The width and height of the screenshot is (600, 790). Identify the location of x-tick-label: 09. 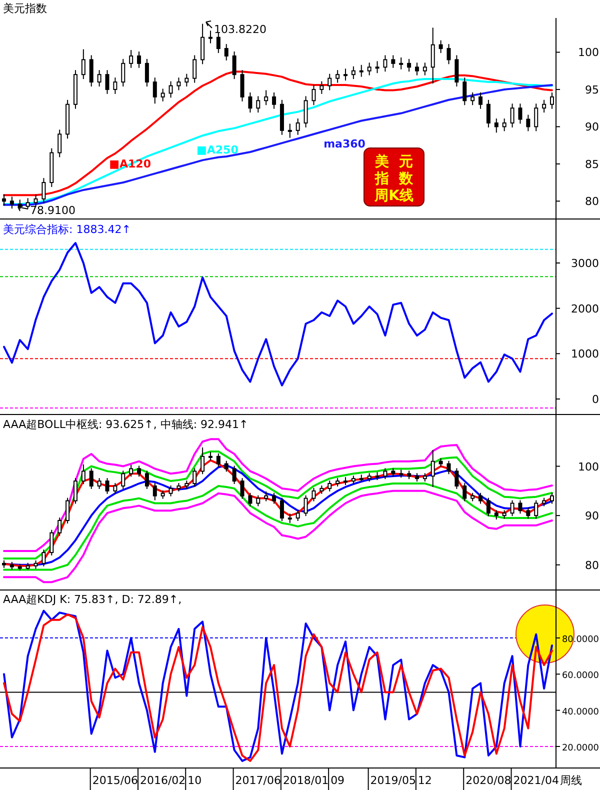
(337, 780).